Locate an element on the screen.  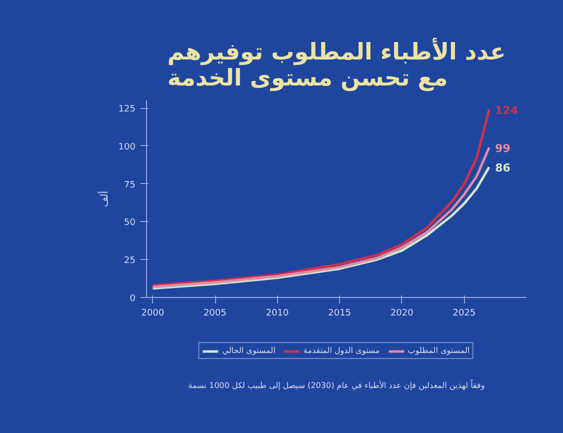
text: وفقاً لهذين المعدلين فإن عدد الأطباء في عام (2030) سيصل إلى طبيب لكل 1000 نسمة is located at coordinates (336, 384).